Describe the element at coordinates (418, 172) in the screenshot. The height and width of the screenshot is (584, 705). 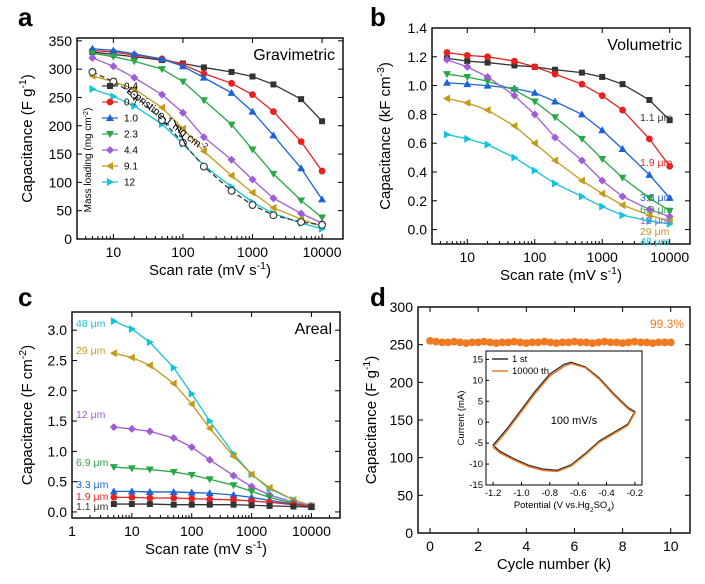
I see `y-tick-label: 0.4` at that location.